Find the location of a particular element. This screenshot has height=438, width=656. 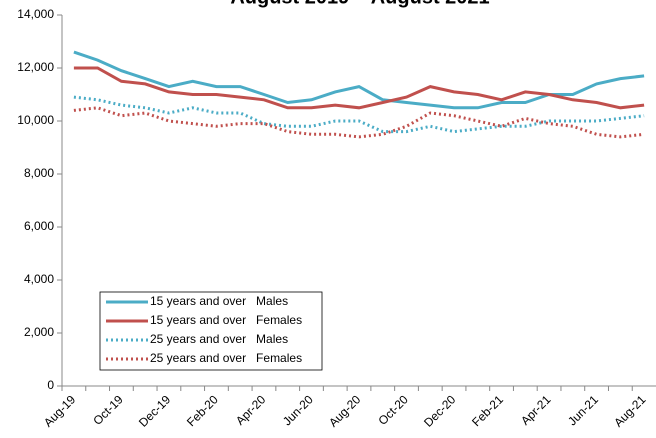

x-tick-label: Aug-19 is located at coordinates (59, 410).